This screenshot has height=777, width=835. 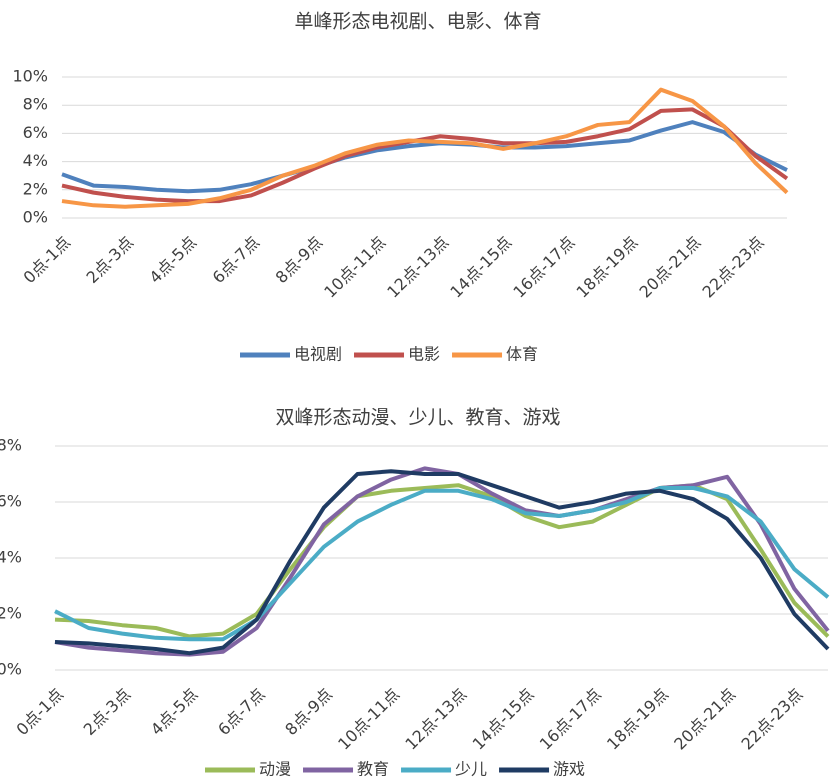 What do you see at coordinates (569, 768) in the screenshot?
I see `legend-label: 游戏` at bounding box center [569, 768].